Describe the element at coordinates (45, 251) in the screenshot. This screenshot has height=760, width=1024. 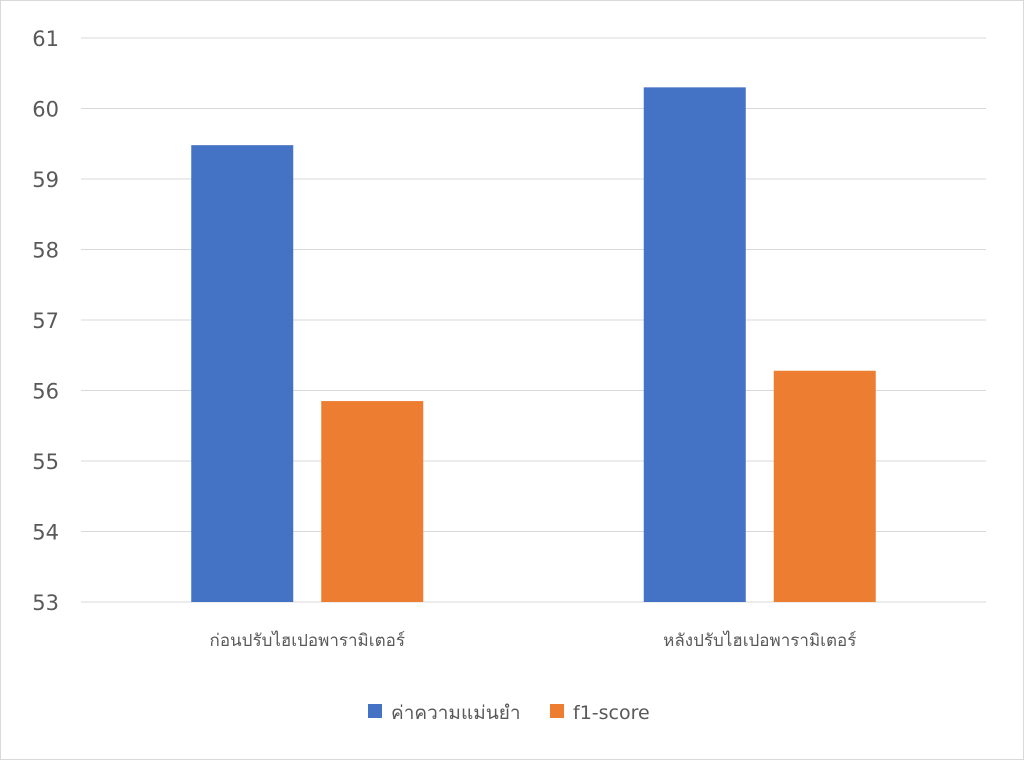
I see `y-tick-label: 58` at that location.